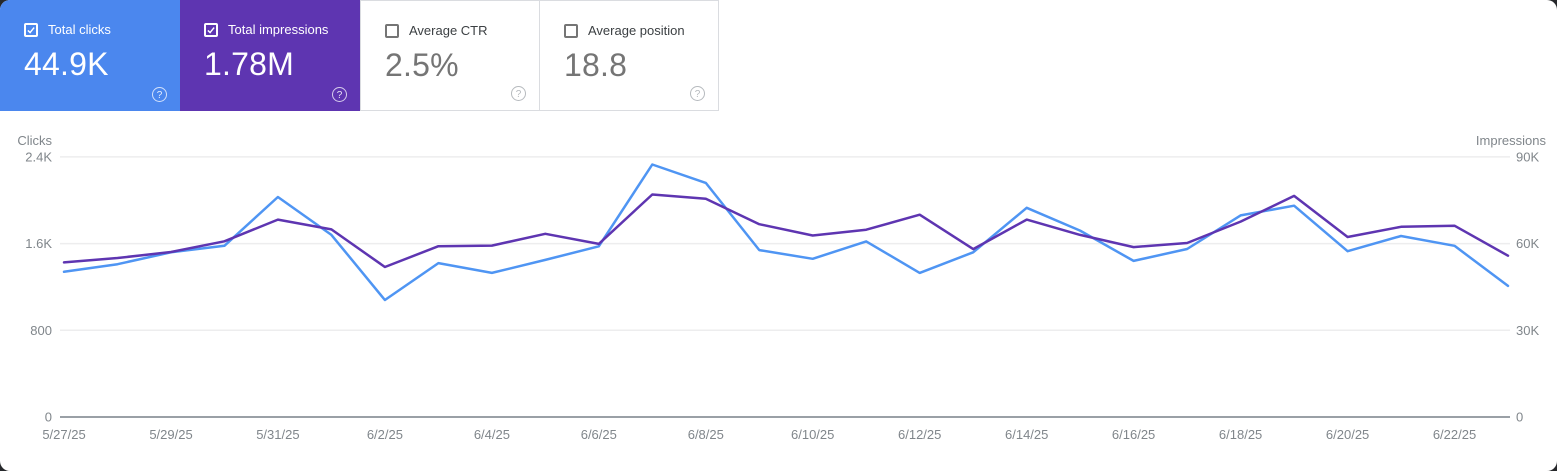  I want to click on x-axis-label: 5/27/25, so click(63, 434).